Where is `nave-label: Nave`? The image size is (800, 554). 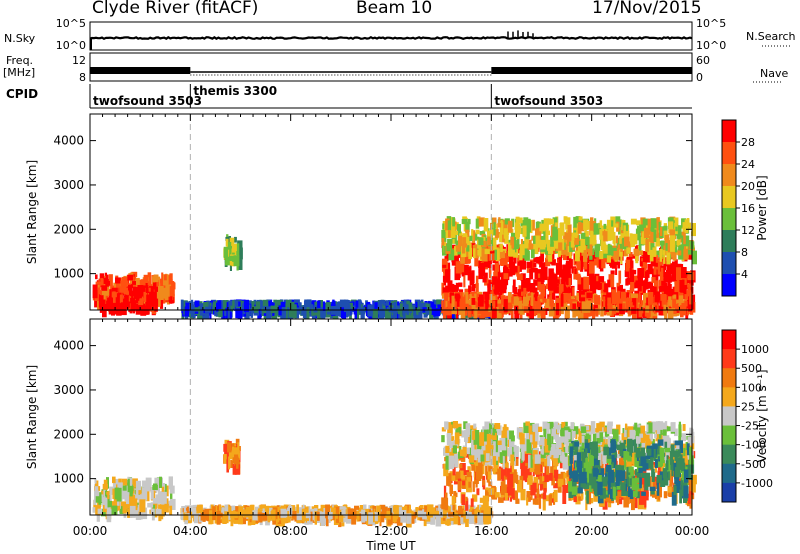 nave-label: Nave is located at coordinates (774, 73).